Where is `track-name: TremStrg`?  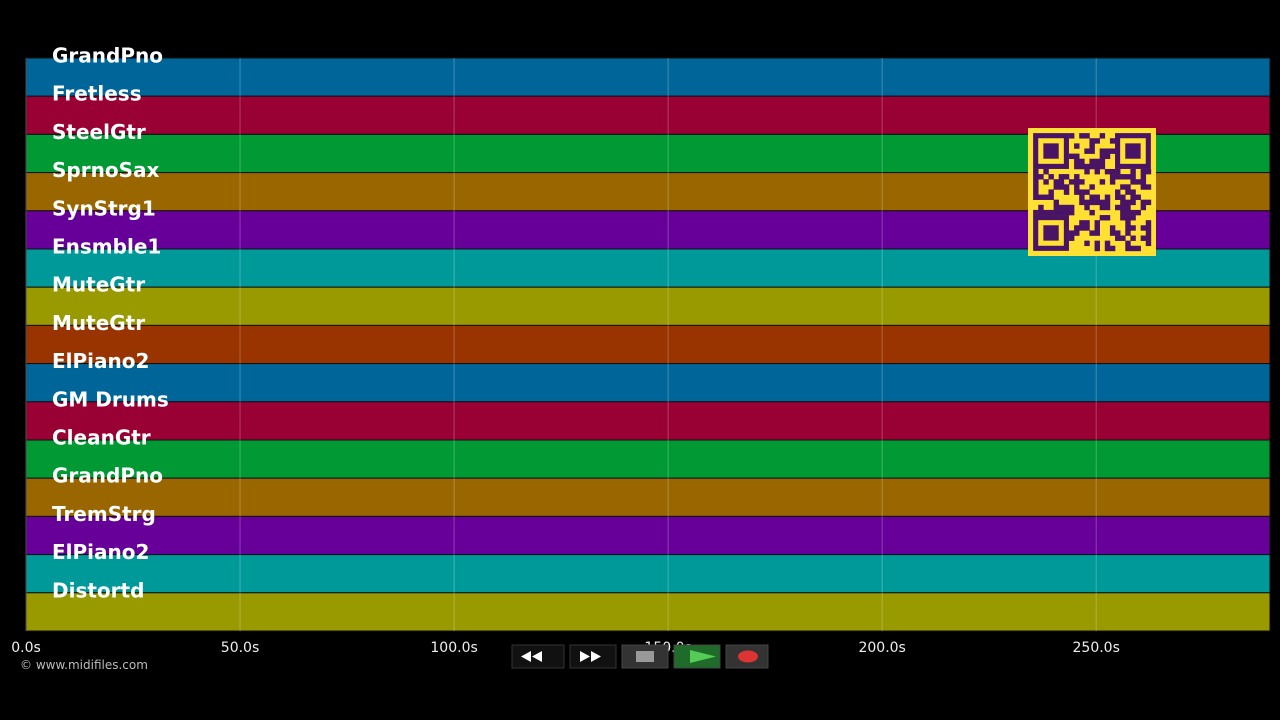 track-name: TremStrg is located at coordinates (104, 514).